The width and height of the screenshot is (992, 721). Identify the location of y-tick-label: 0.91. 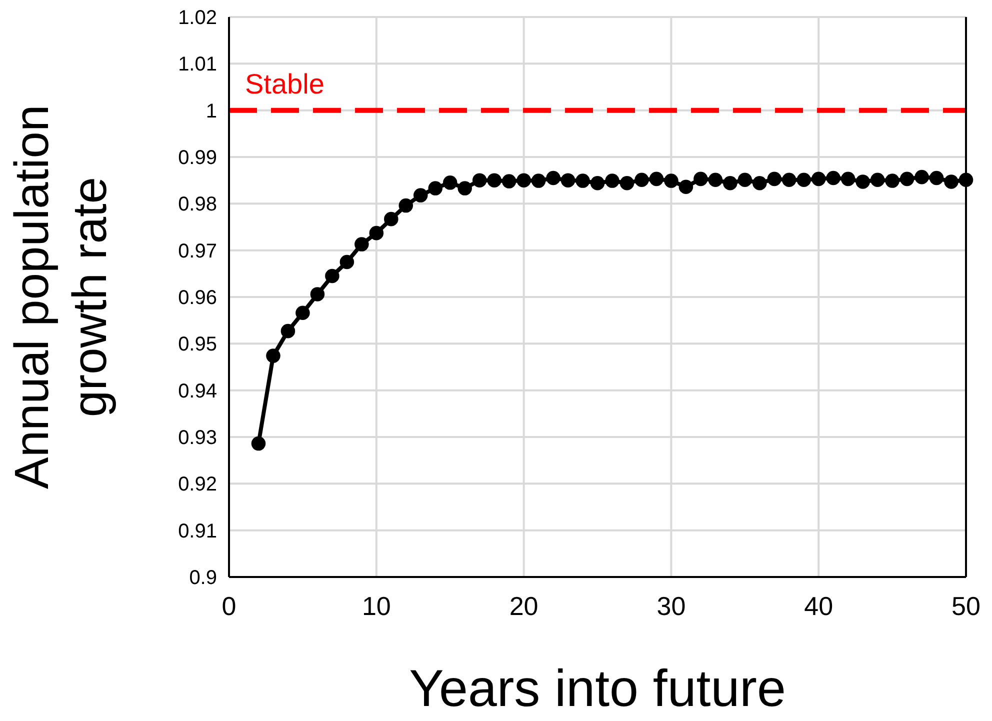
(197, 531).